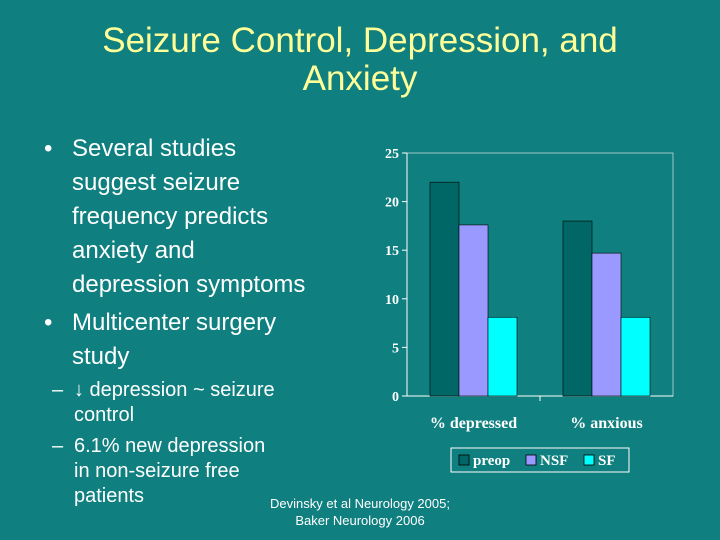 The width and height of the screenshot is (720, 540). Describe the element at coordinates (154, 148) in the screenshot. I see `bullet-line: Several studies` at that location.